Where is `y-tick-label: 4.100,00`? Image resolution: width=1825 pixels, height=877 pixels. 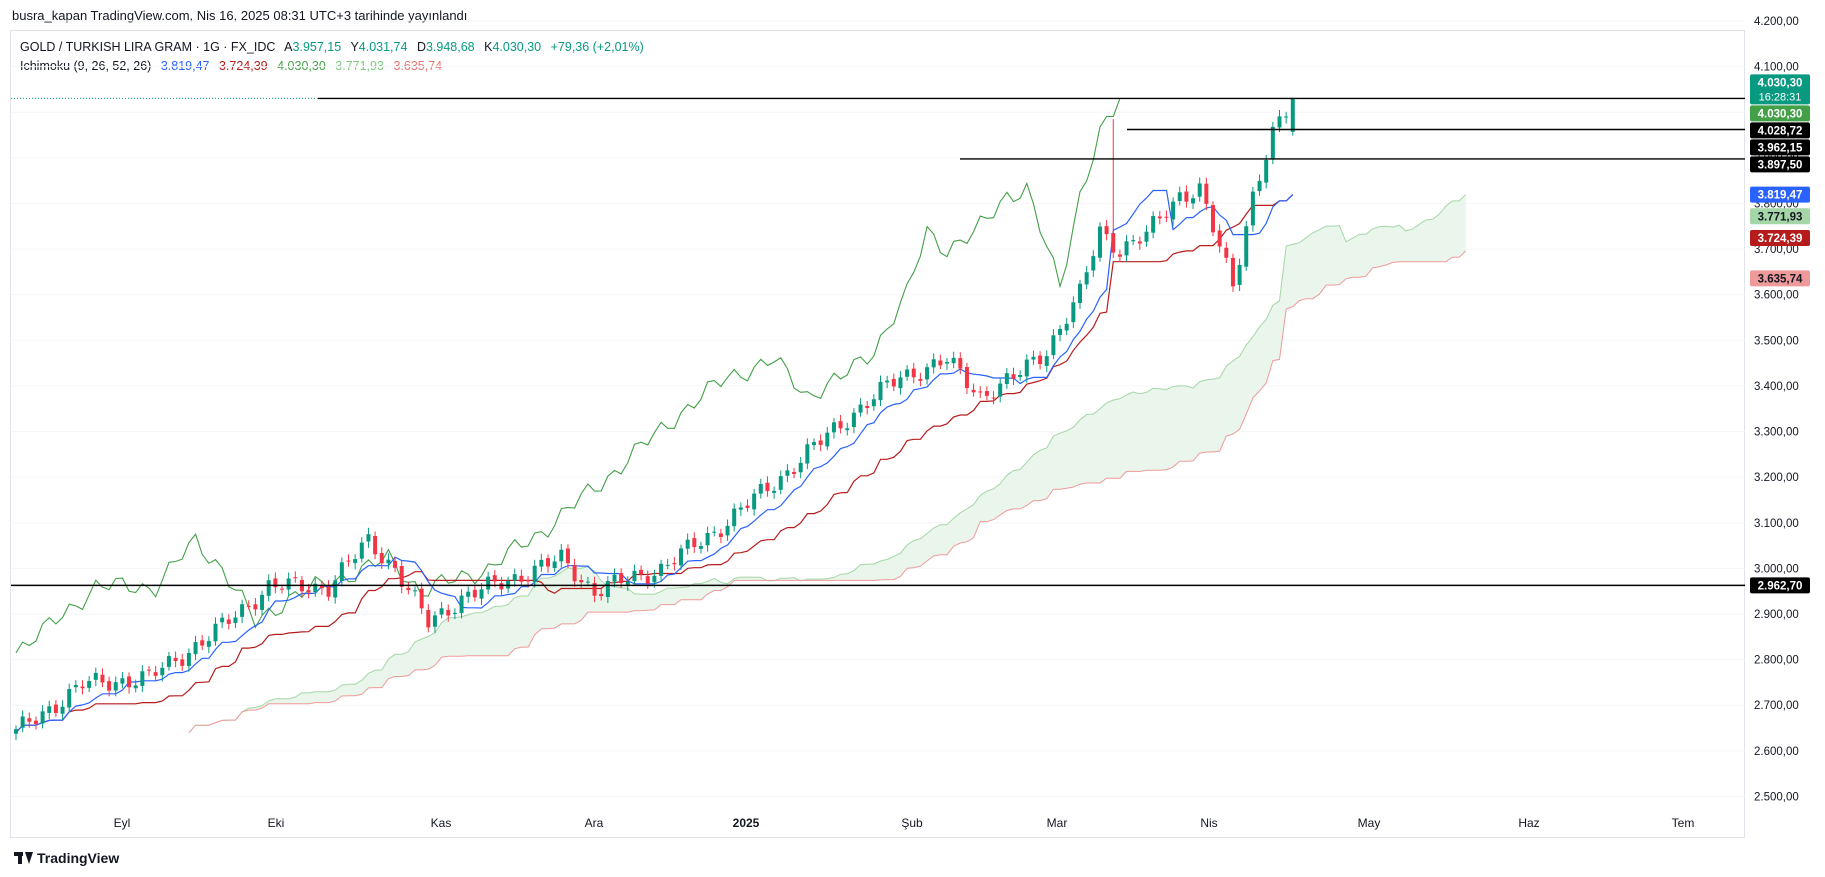
y-tick-label: 4.100,00 is located at coordinates (1776, 68).